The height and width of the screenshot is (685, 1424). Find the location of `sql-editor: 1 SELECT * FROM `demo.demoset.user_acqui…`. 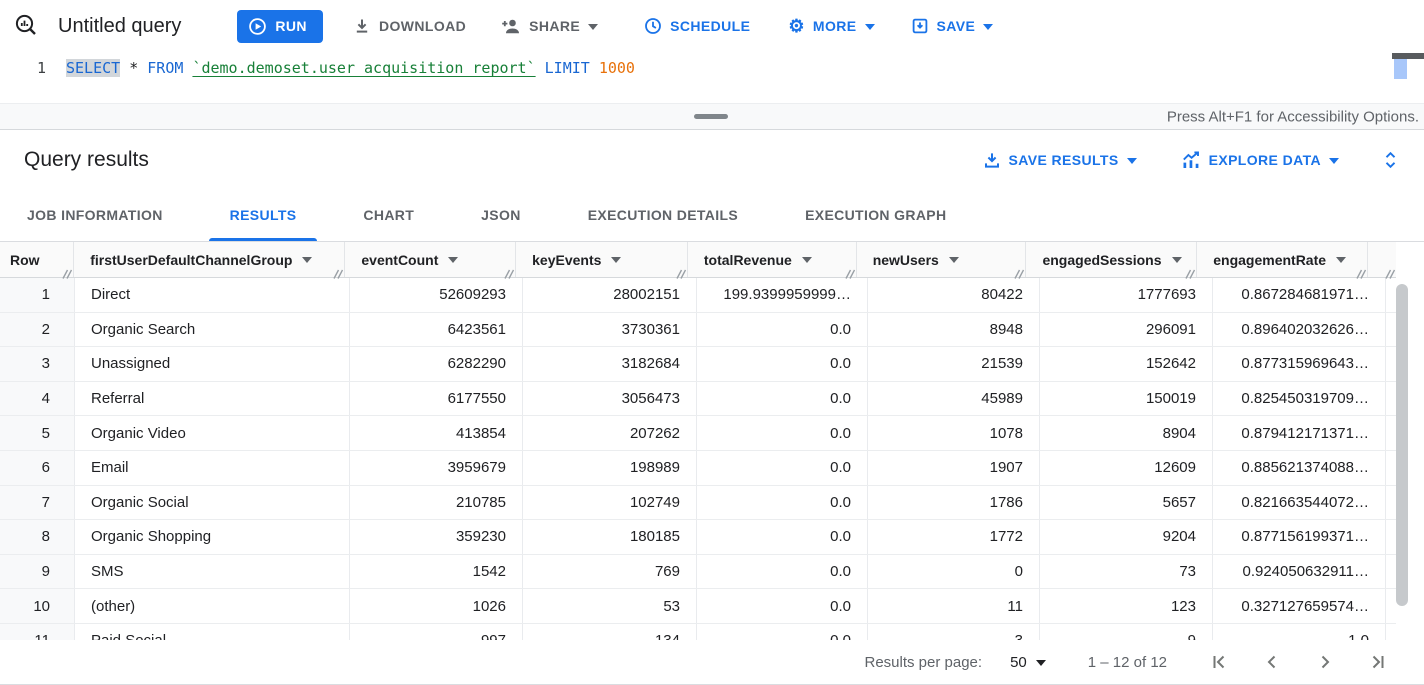

sql-editor: 1 SELECT * FROM `demo.demoset.user_acqui… is located at coordinates (712, 77).